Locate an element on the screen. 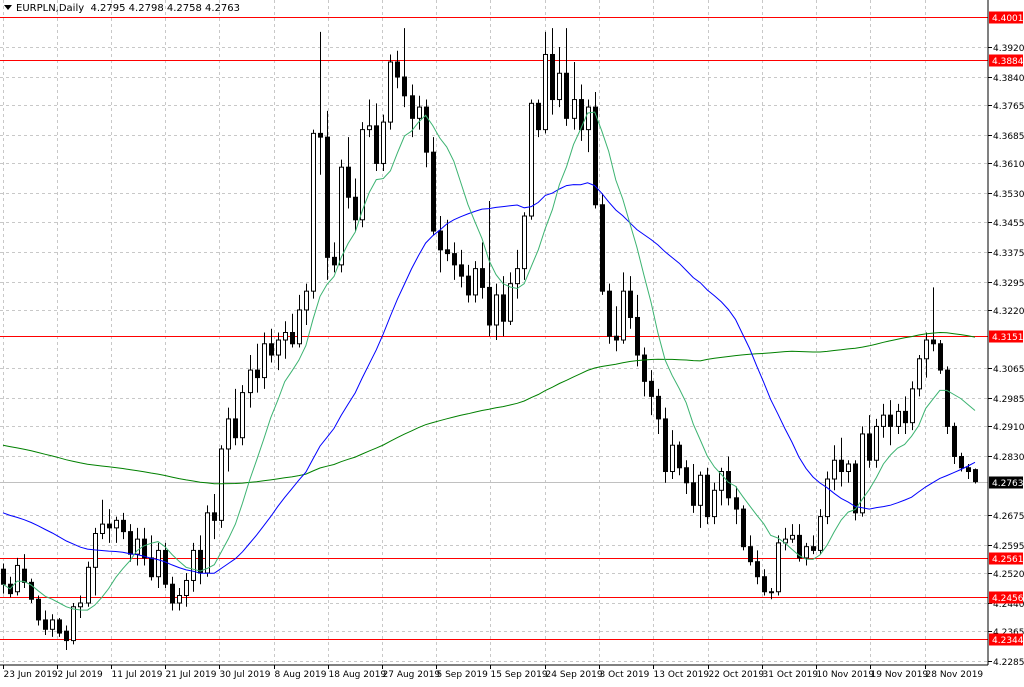 The height and width of the screenshot is (687, 1024). level-tag-label: 4.3151 is located at coordinates (1008, 338).